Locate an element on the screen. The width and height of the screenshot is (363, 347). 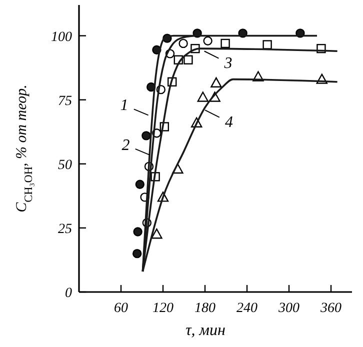
annotation: 3 is located at coordinates (227, 63).